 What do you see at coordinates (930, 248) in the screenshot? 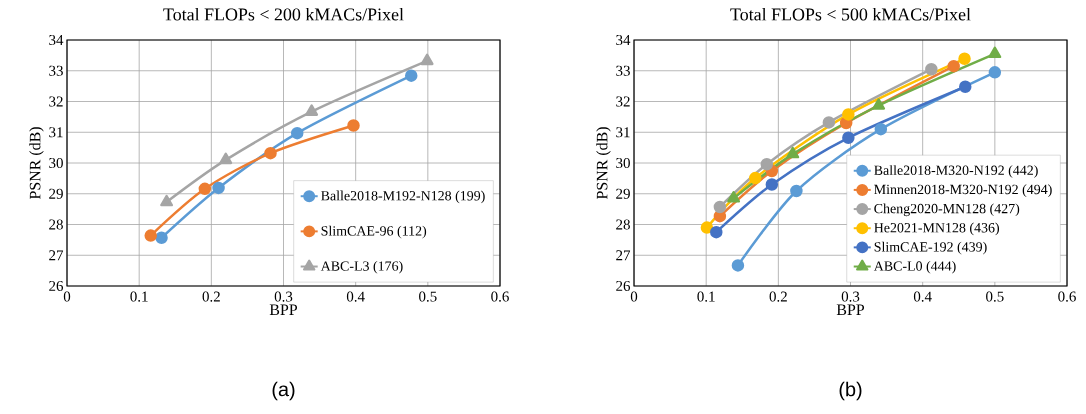
I see `legend-label: SlimCAE-192 (439)` at bounding box center [930, 248].